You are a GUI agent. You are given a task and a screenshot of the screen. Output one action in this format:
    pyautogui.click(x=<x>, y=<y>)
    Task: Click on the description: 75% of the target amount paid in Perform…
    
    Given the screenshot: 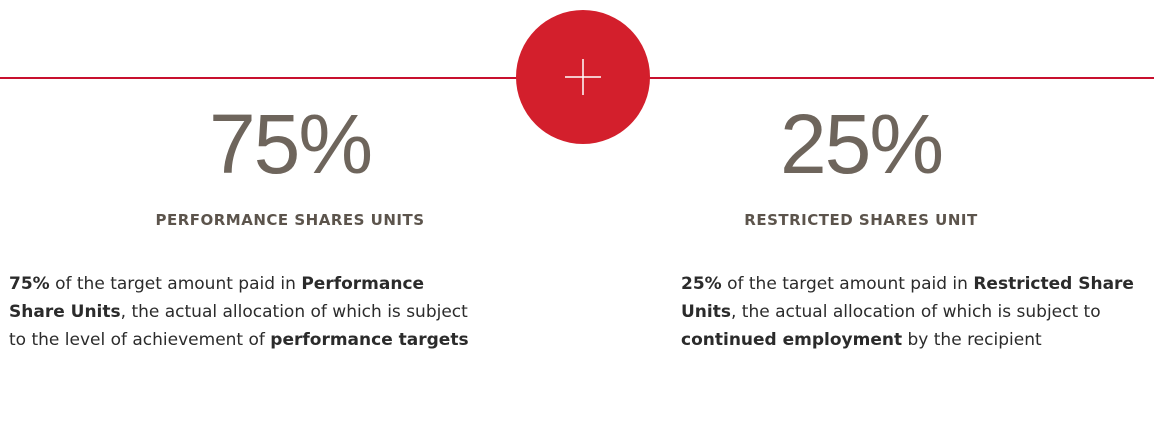 What is the action you would take?
    pyautogui.click(x=244, y=312)
    